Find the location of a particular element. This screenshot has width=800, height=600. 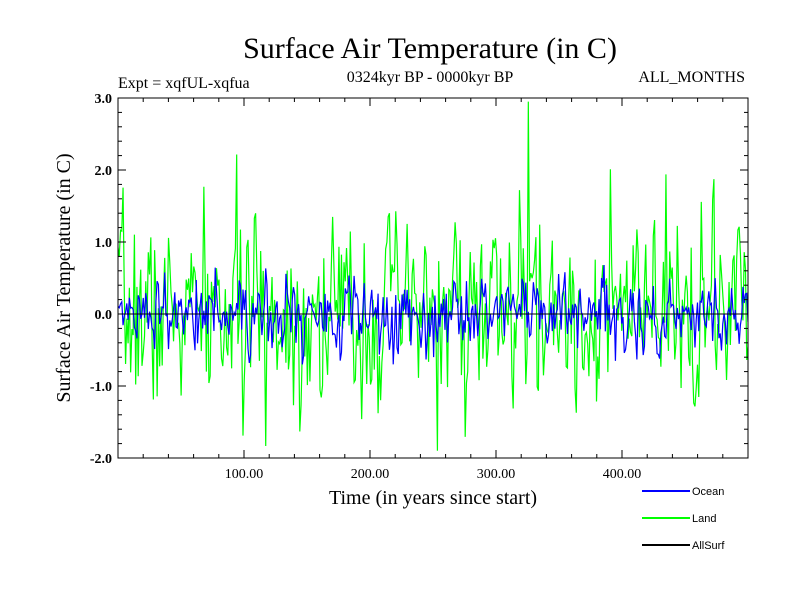

x-axis-label: Time (in years since start) is located at coordinates (433, 498).